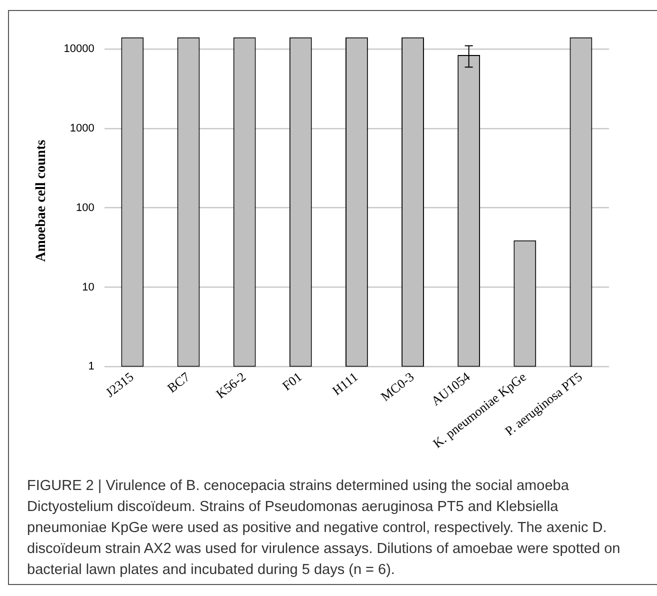 Image resolution: width=657 pixels, height=596 pixels. Describe the element at coordinates (85, 208) in the screenshot. I see `y-tick-label: 100` at that location.